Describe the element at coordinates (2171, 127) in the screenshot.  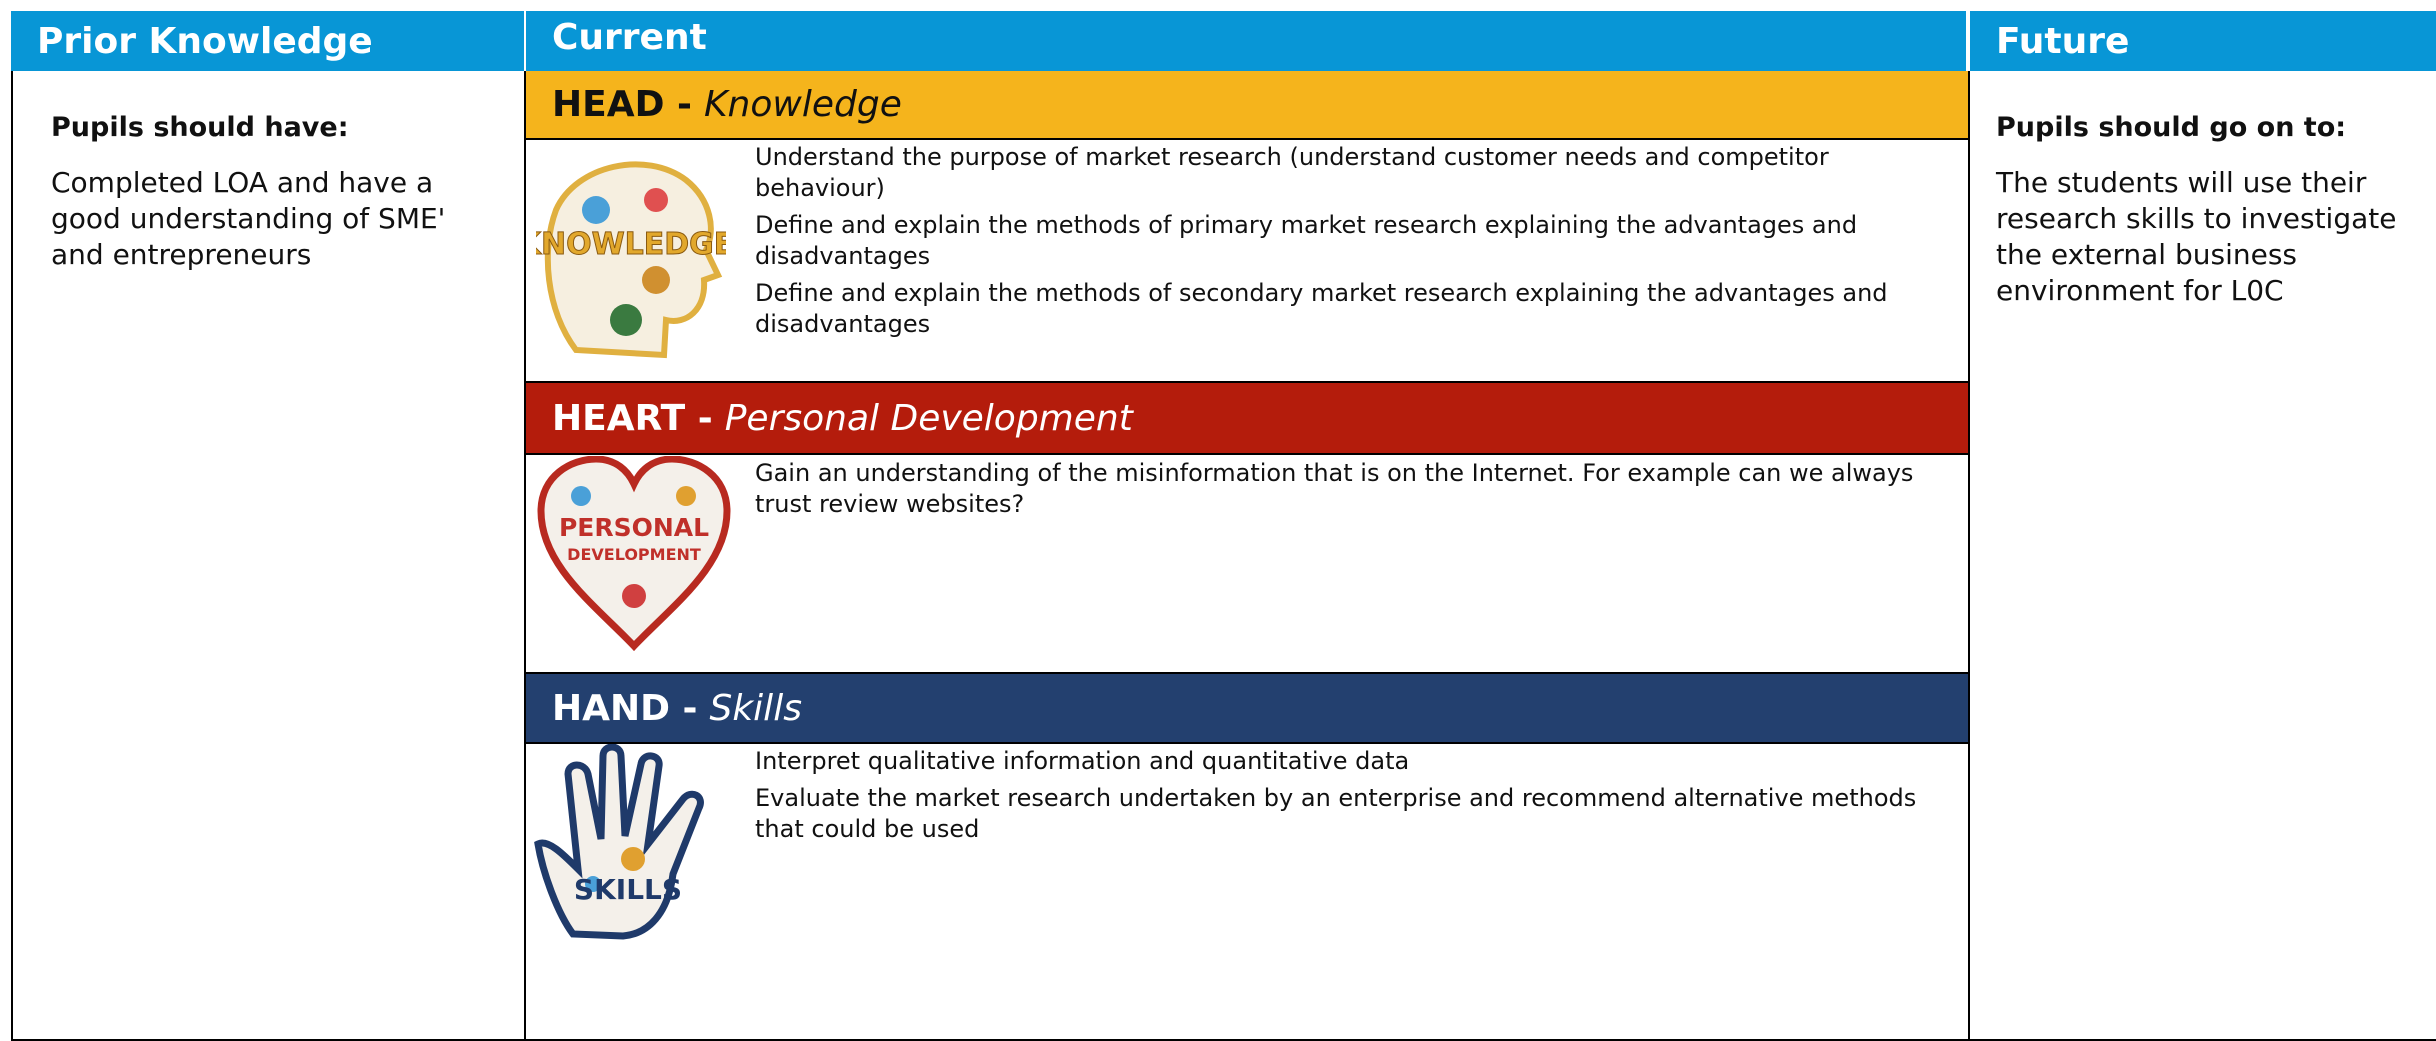
I see `subheading: Pupils should go on to:` at that location.